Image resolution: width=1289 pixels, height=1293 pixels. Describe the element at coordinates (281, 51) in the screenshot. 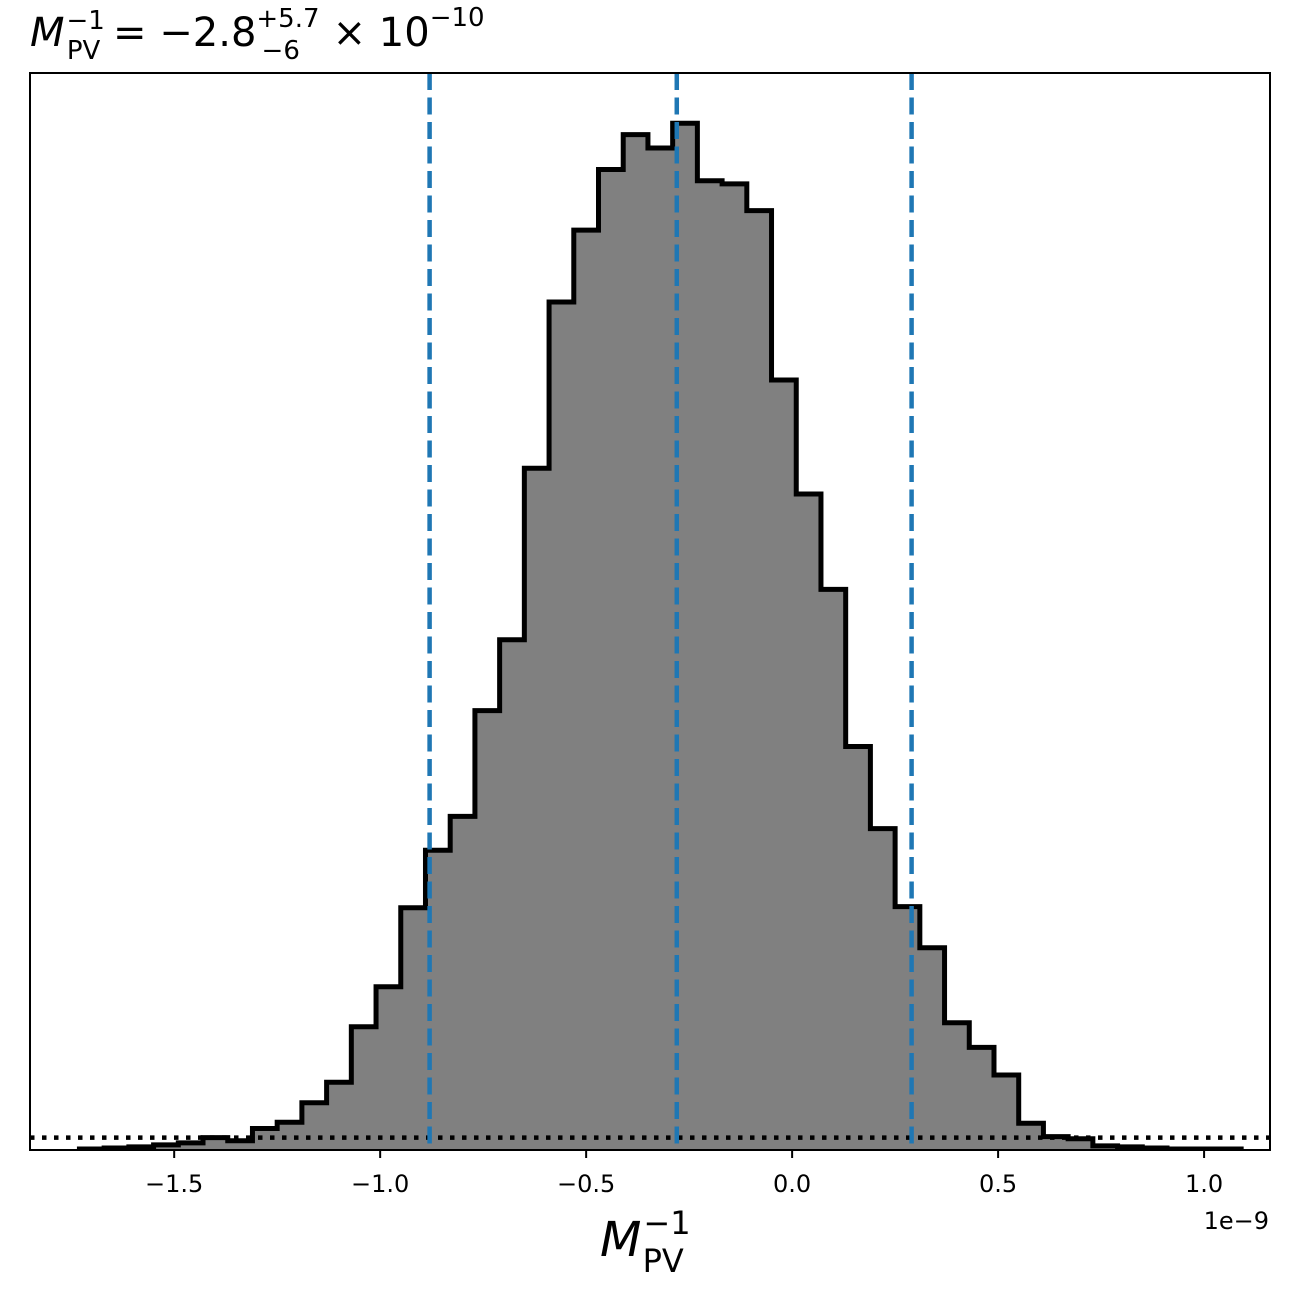

I see `title-err-minus: −6` at that location.